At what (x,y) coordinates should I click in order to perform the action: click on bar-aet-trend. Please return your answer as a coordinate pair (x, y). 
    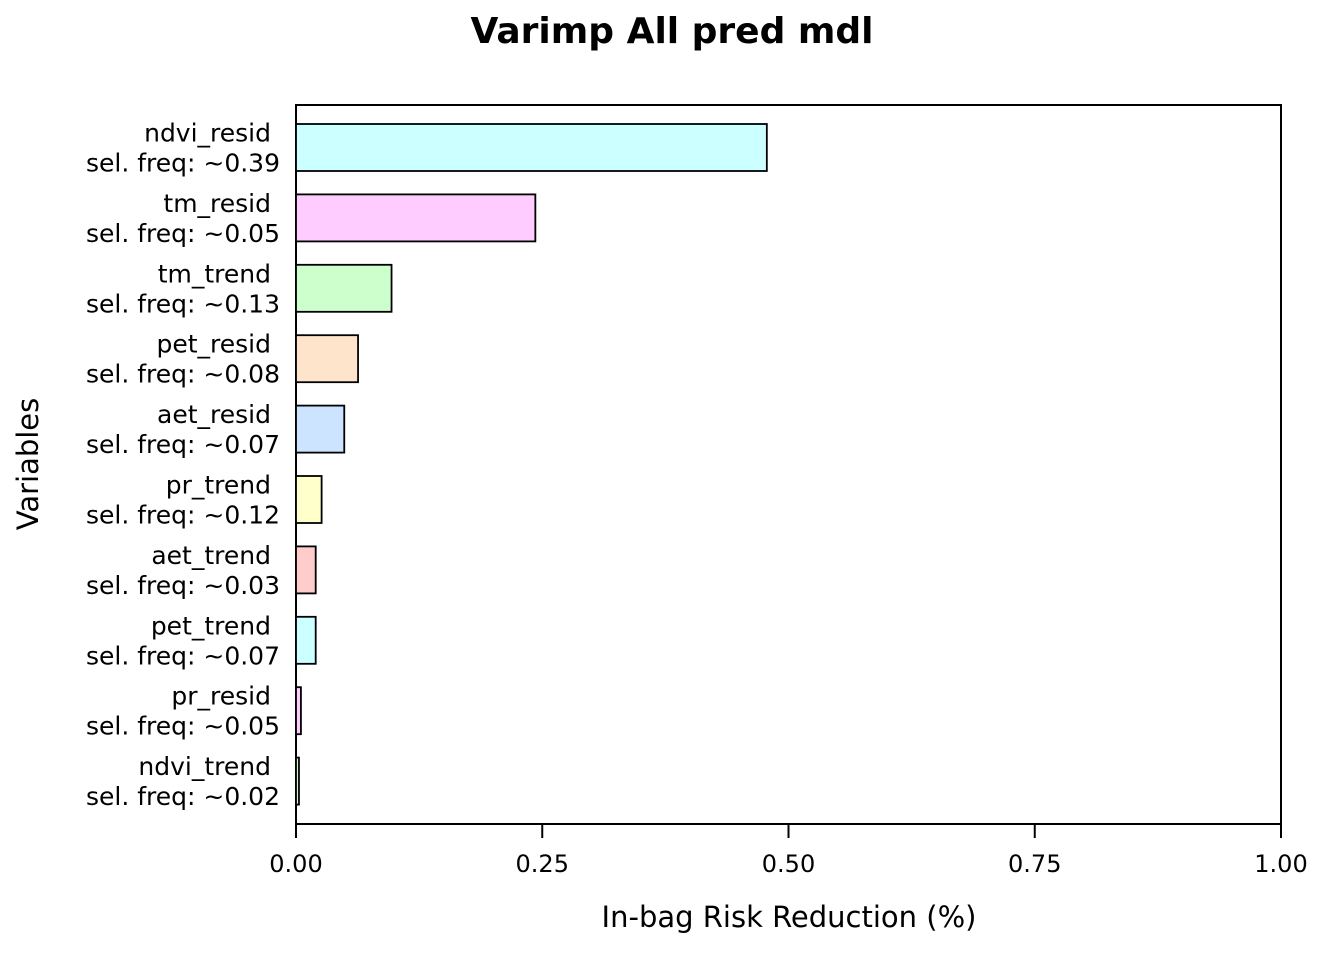
    Looking at the image, I should click on (306, 570).